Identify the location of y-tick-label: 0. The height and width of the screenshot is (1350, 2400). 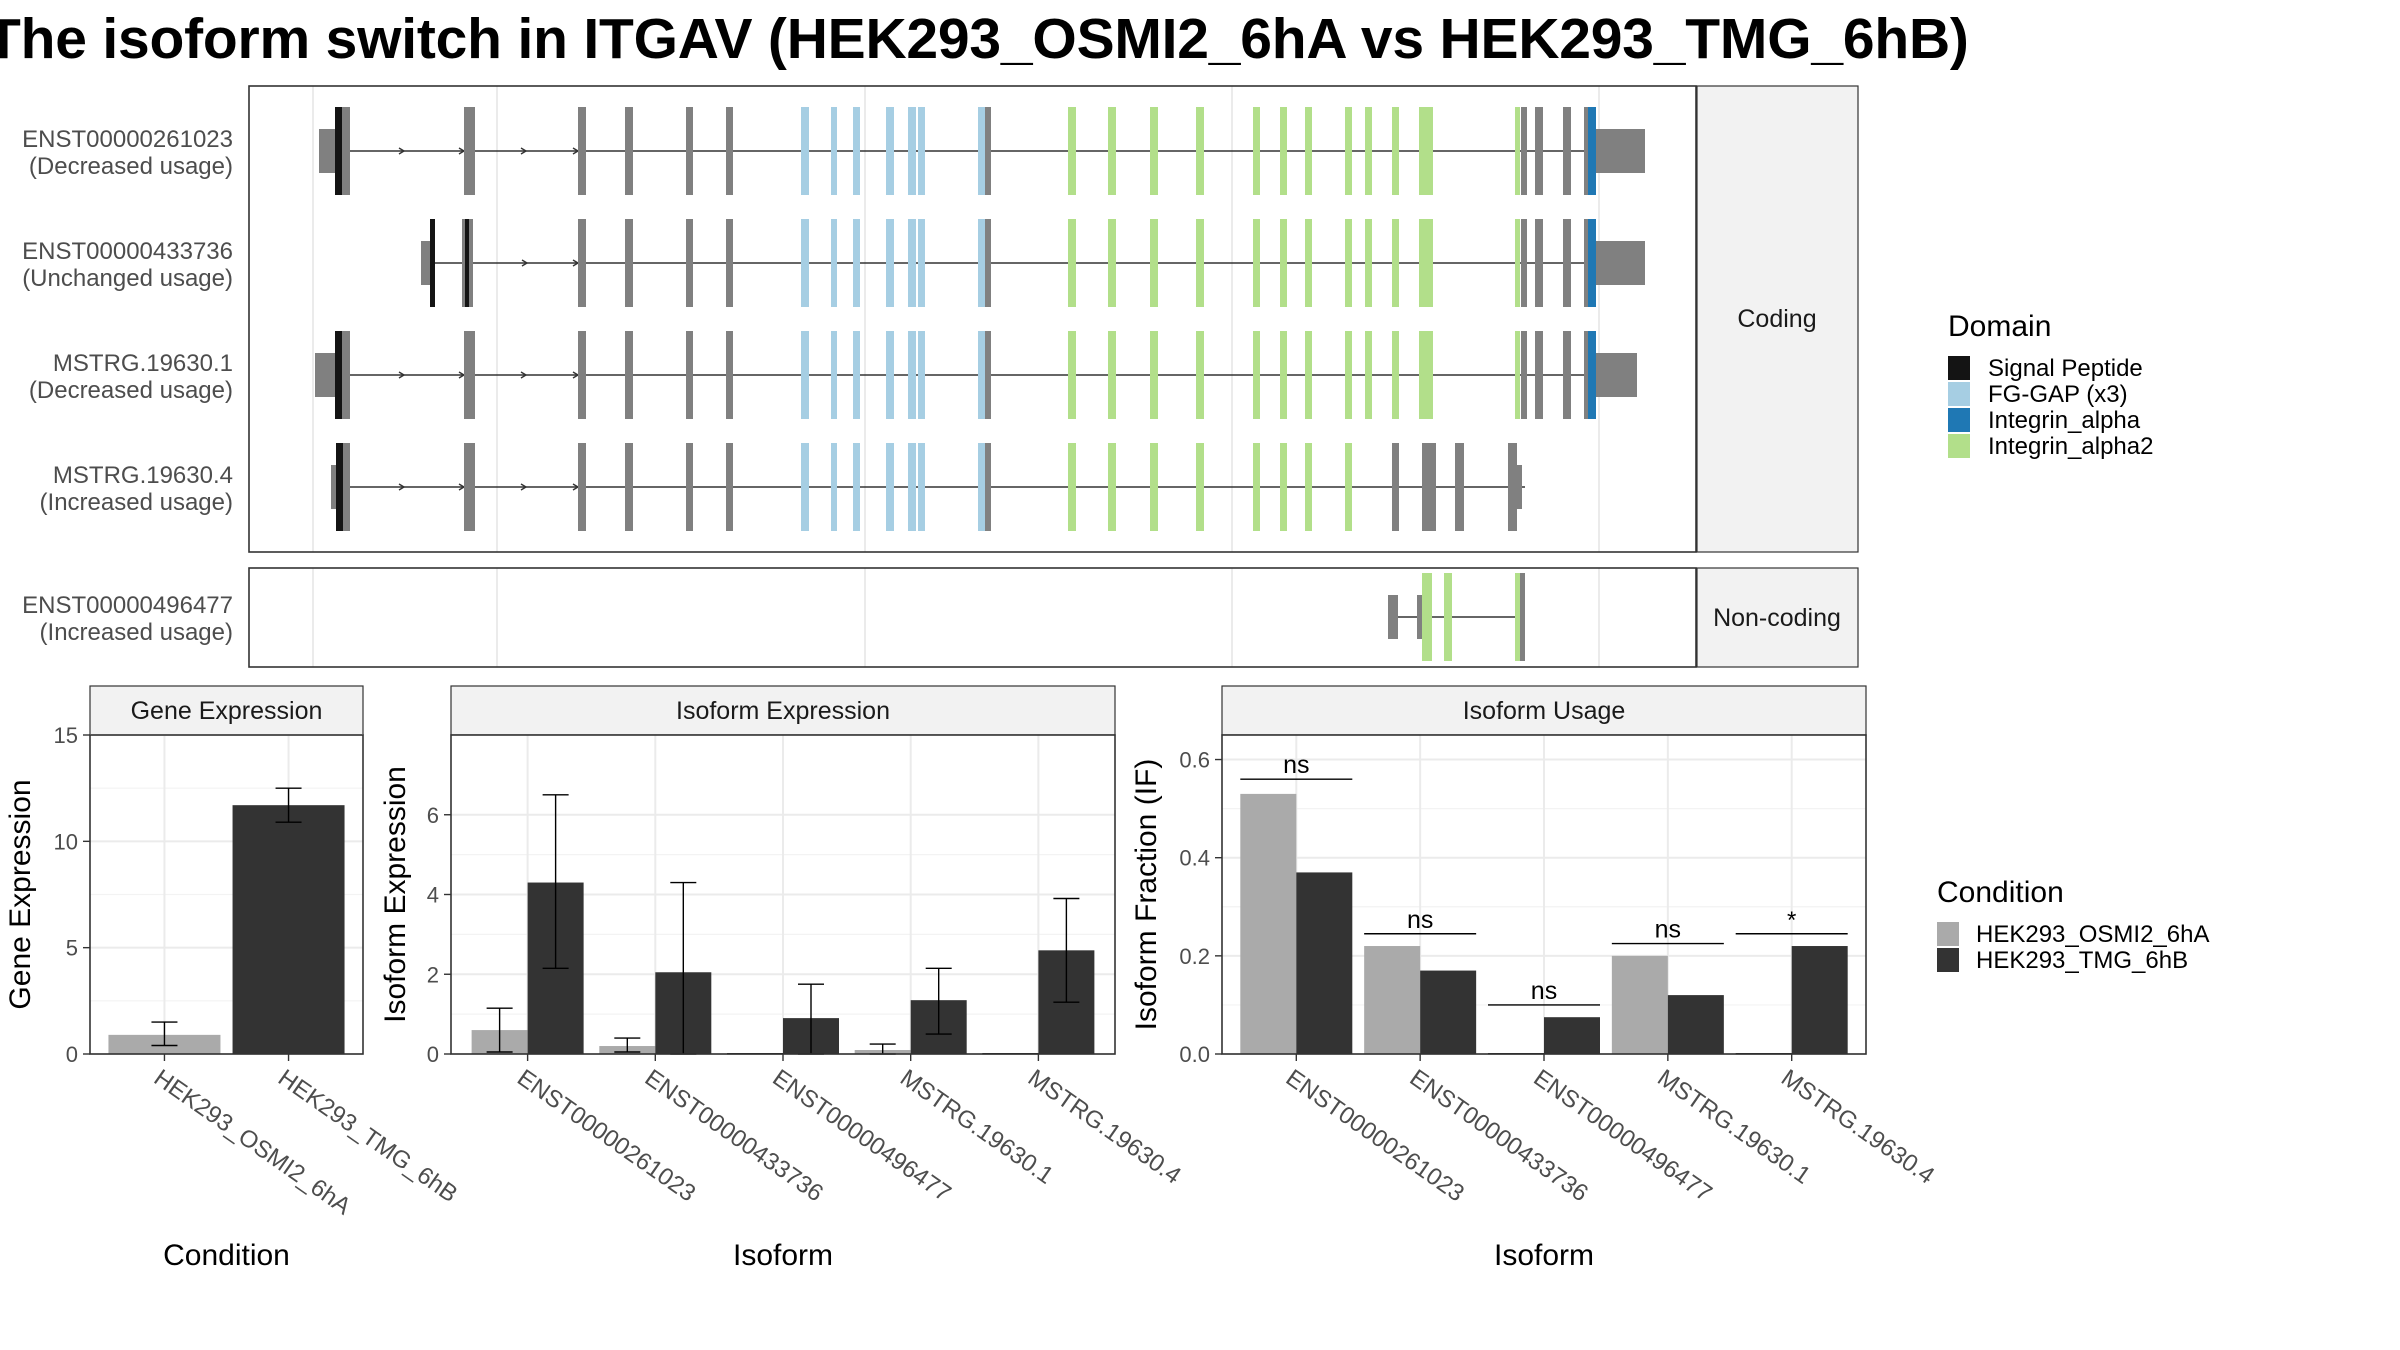
(72, 1054).